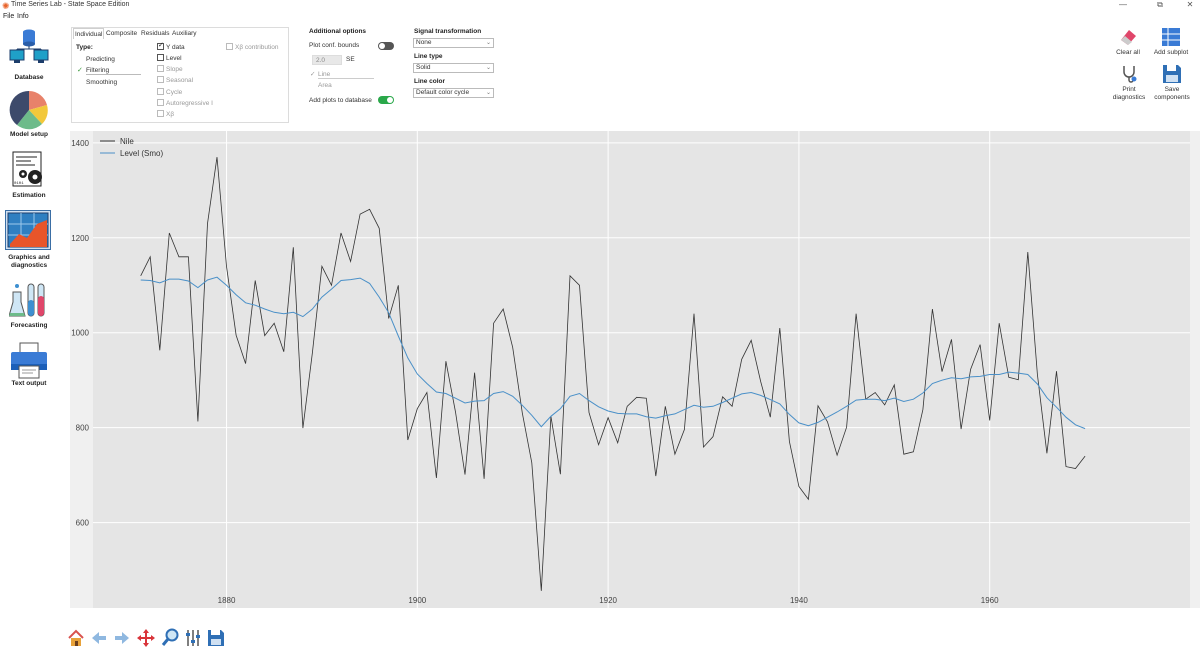 The image size is (1200, 653). What do you see at coordinates (334, 45) in the screenshot?
I see `plot-conf-bounds-label: Plot conf. bounds` at bounding box center [334, 45].